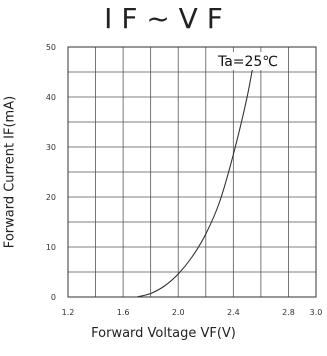 This screenshot has width=327, height=356. I want to click on x-axis-label: Forward Voltage VF(V), so click(163, 333).